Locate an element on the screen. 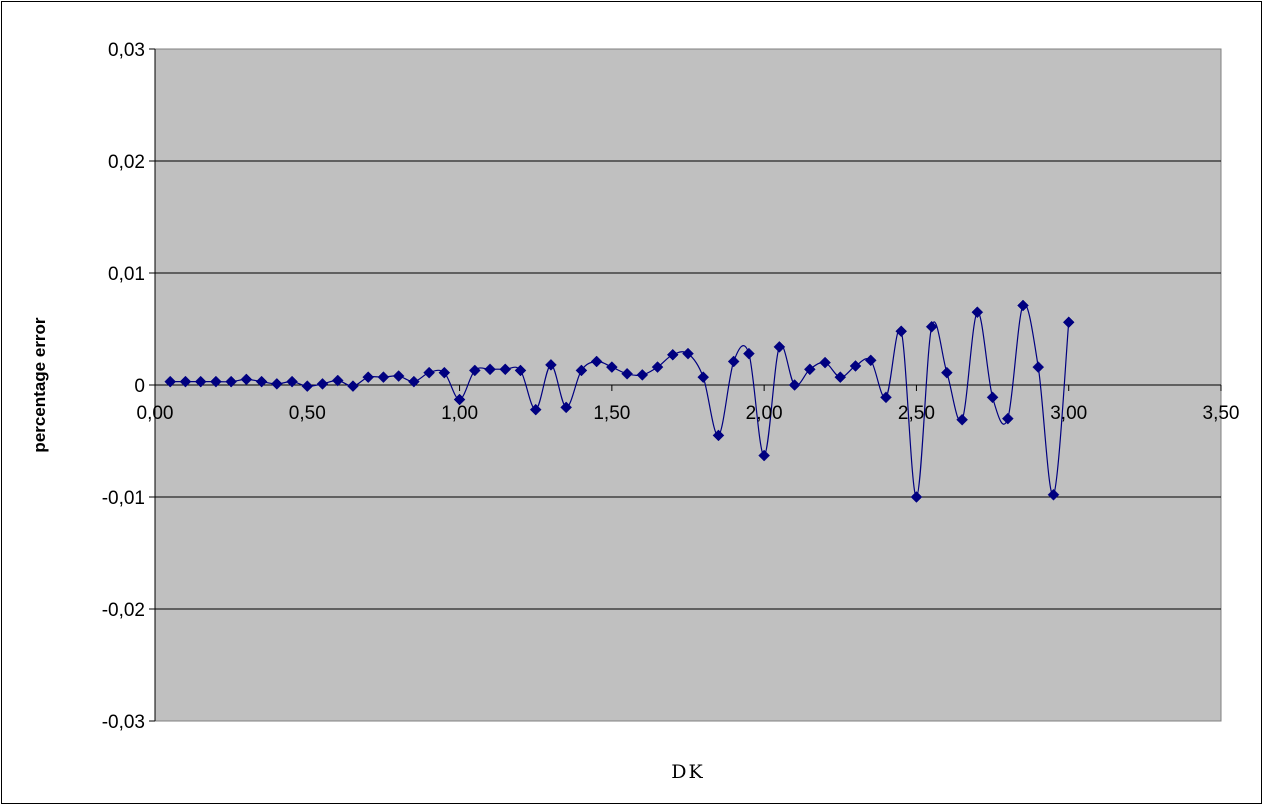 This screenshot has width=1265, height=807. x-tick-label: 3,50 is located at coordinates (1221, 413).